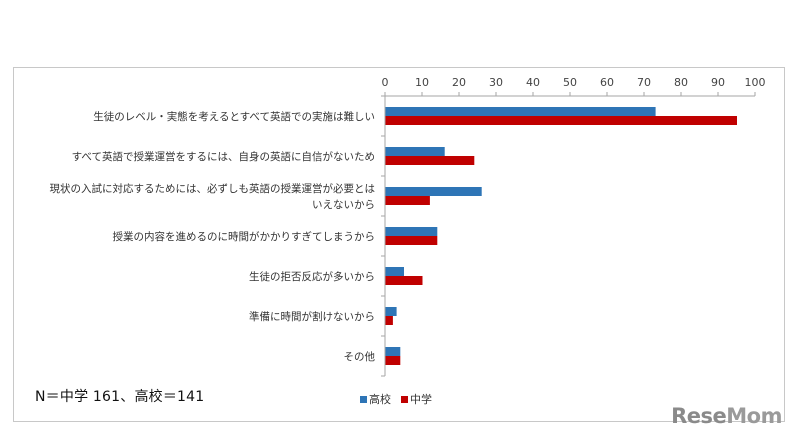 This screenshot has width=797, height=438. Describe the element at coordinates (312, 276) in the screenshot. I see `category-label: 生徒の拒否反応が多いから` at that location.